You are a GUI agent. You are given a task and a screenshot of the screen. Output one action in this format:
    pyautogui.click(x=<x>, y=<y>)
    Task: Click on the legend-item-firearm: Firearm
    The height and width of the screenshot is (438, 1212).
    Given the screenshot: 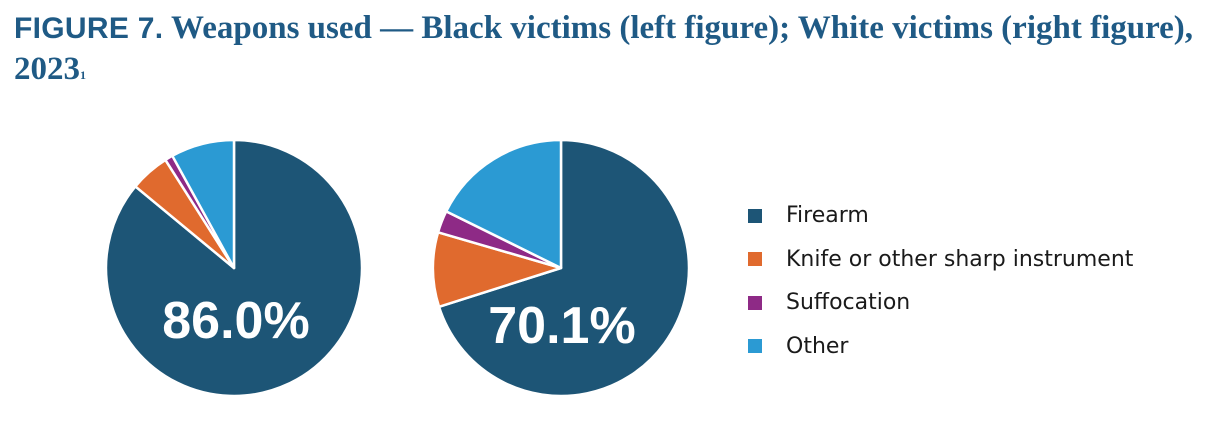 What is the action you would take?
    pyautogui.click(x=940, y=216)
    